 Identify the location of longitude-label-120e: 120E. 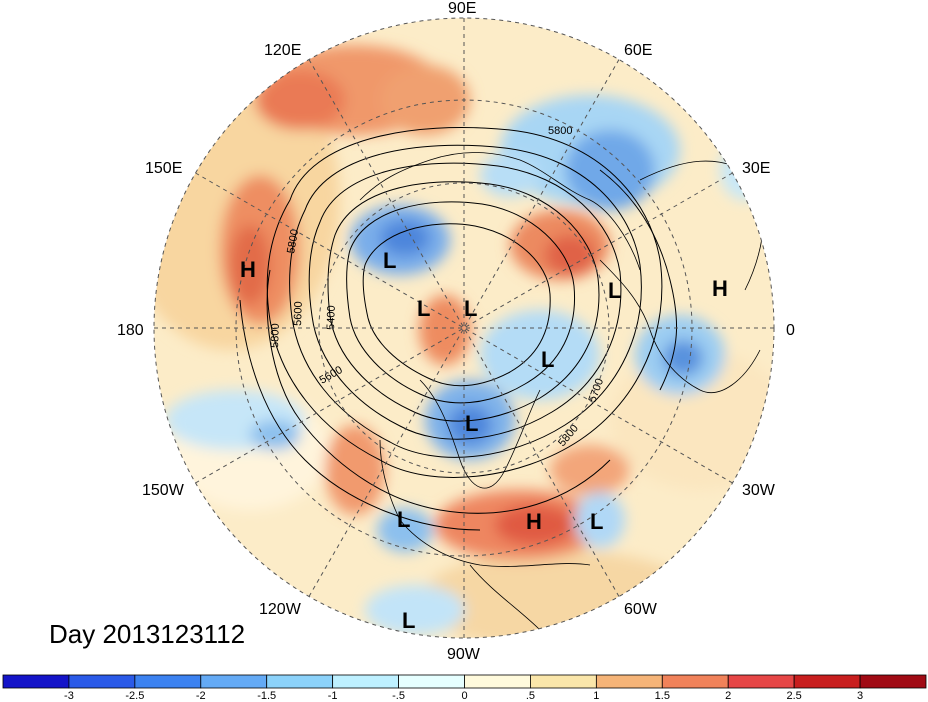
(282, 50).